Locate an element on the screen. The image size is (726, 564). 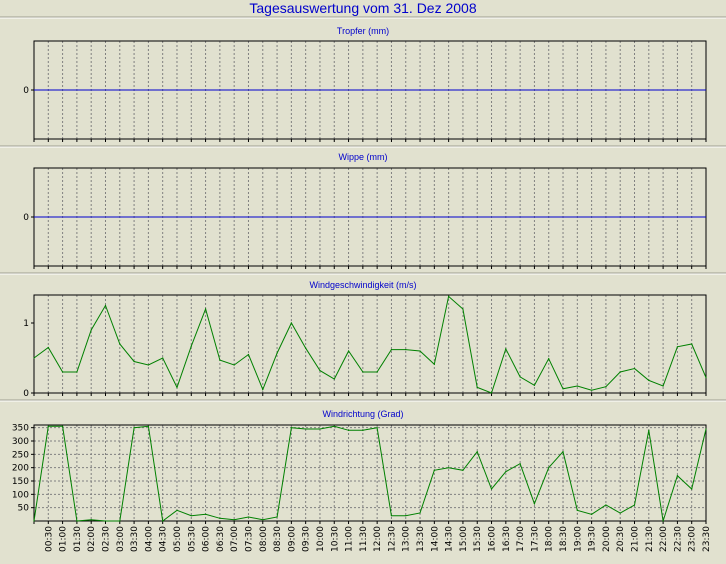
x-tick-label: 22:30 is located at coordinates (678, 539).